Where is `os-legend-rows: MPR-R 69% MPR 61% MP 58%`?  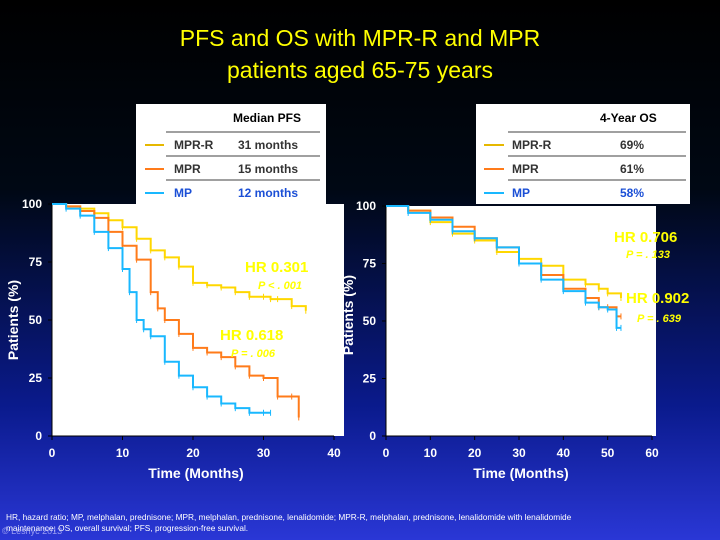
os-legend-rows: MPR-R 69% MPR 61% MP 58% is located at coordinates (585, 165).